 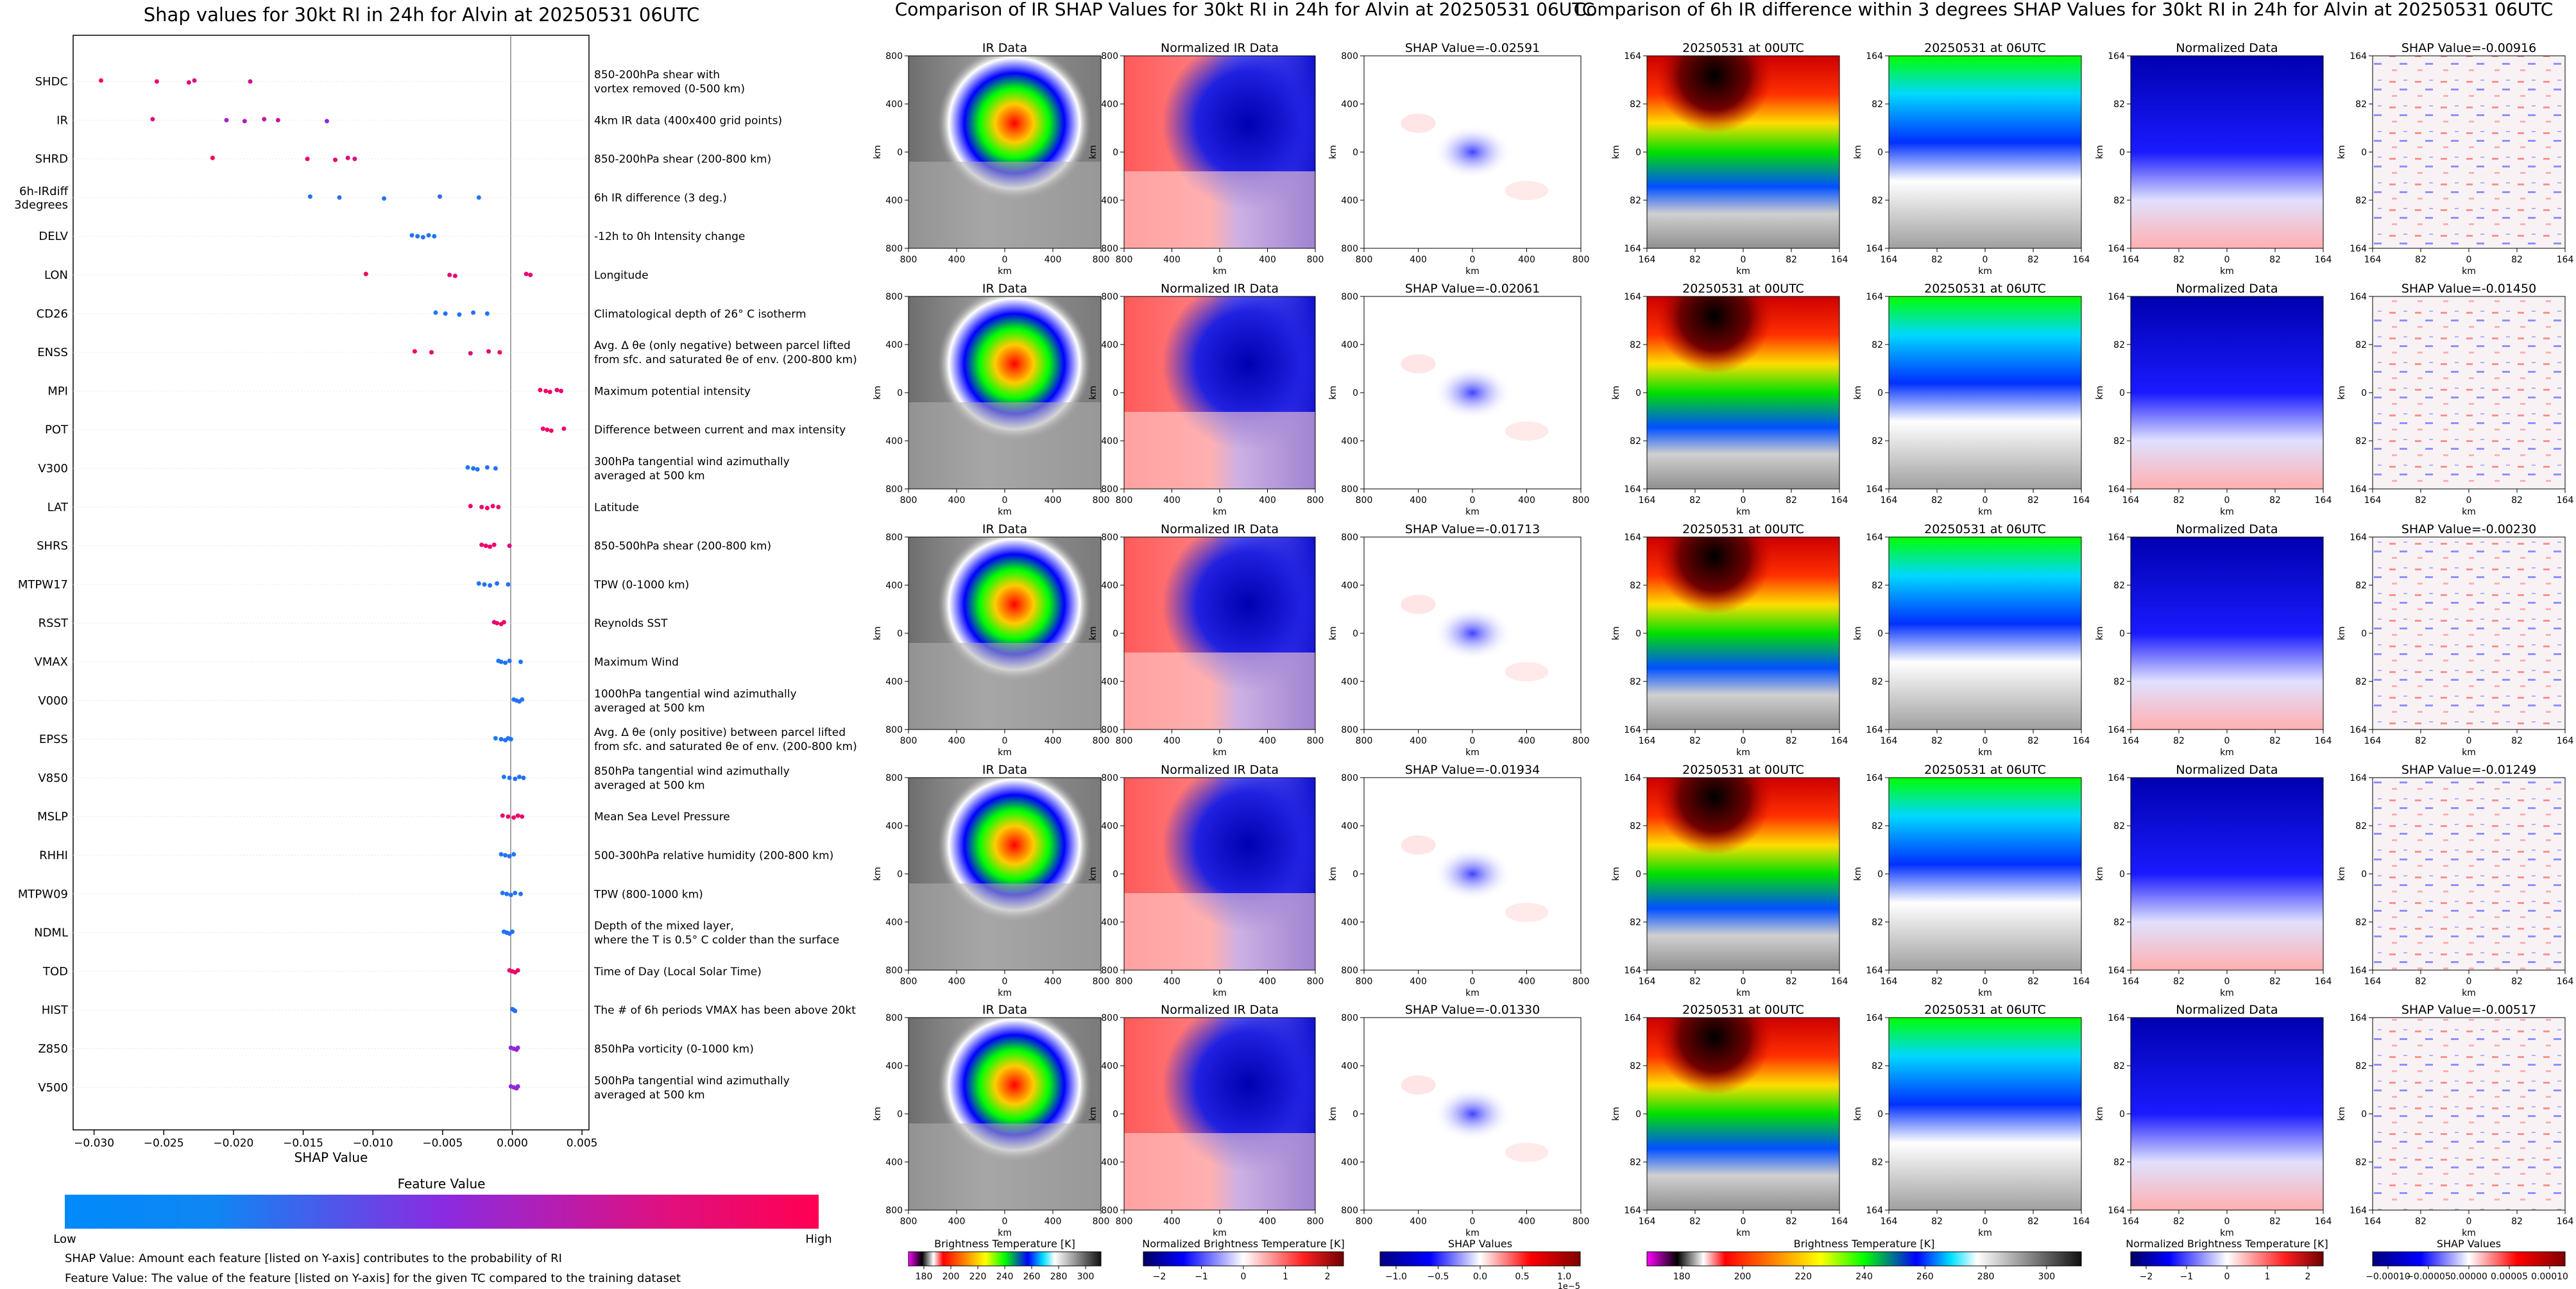 What do you see at coordinates (1220, 770) in the screenshot?
I see `panel-title: Normalized IR Data` at bounding box center [1220, 770].